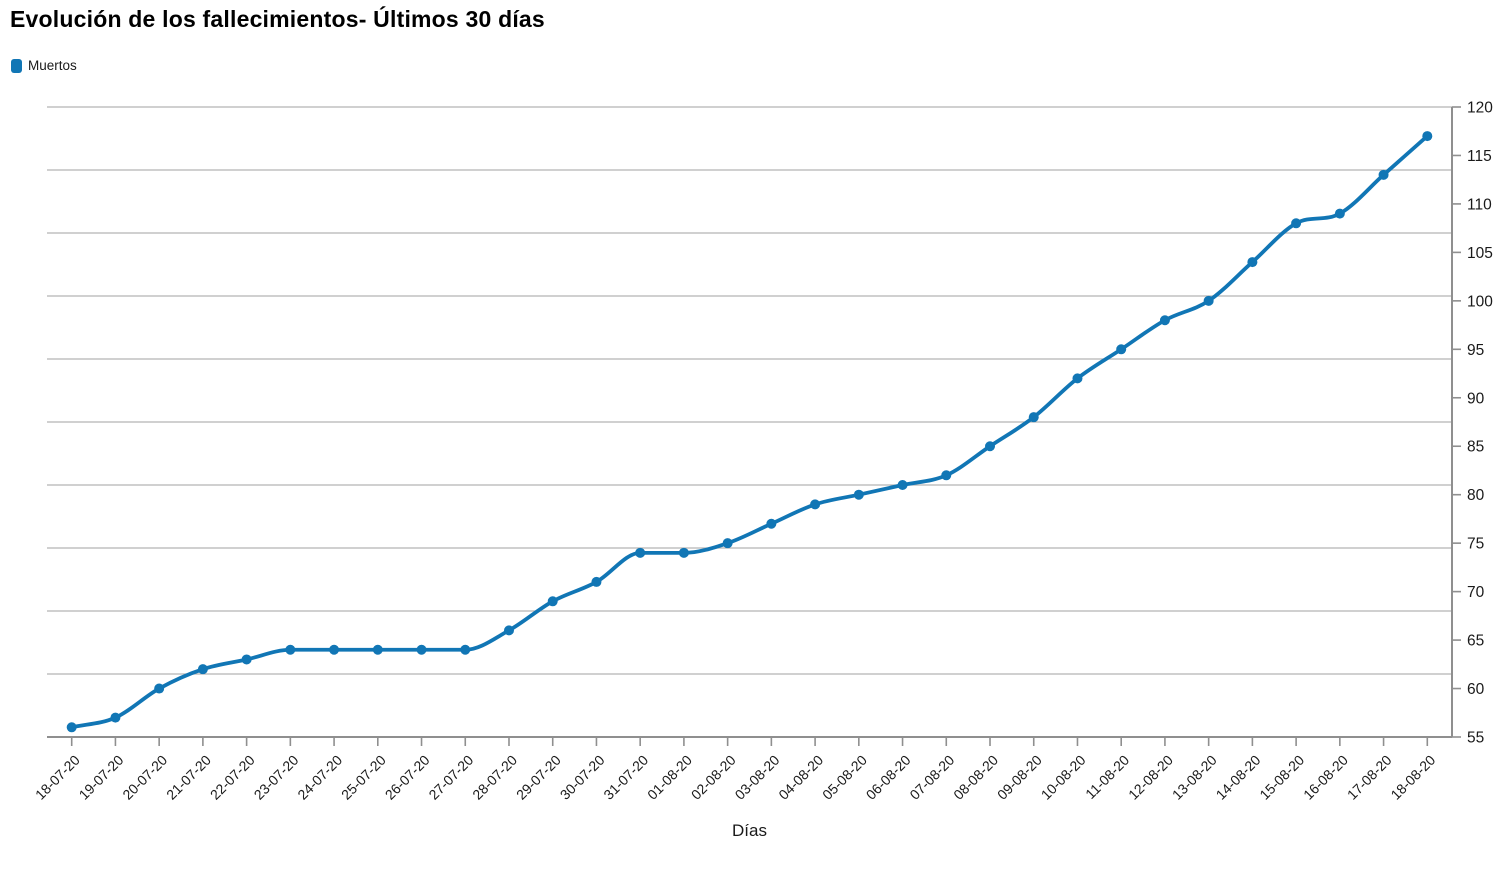  Describe the element at coordinates (1412, 777) in the screenshot. I see `x-tick-label: 18-08-20` at that location.